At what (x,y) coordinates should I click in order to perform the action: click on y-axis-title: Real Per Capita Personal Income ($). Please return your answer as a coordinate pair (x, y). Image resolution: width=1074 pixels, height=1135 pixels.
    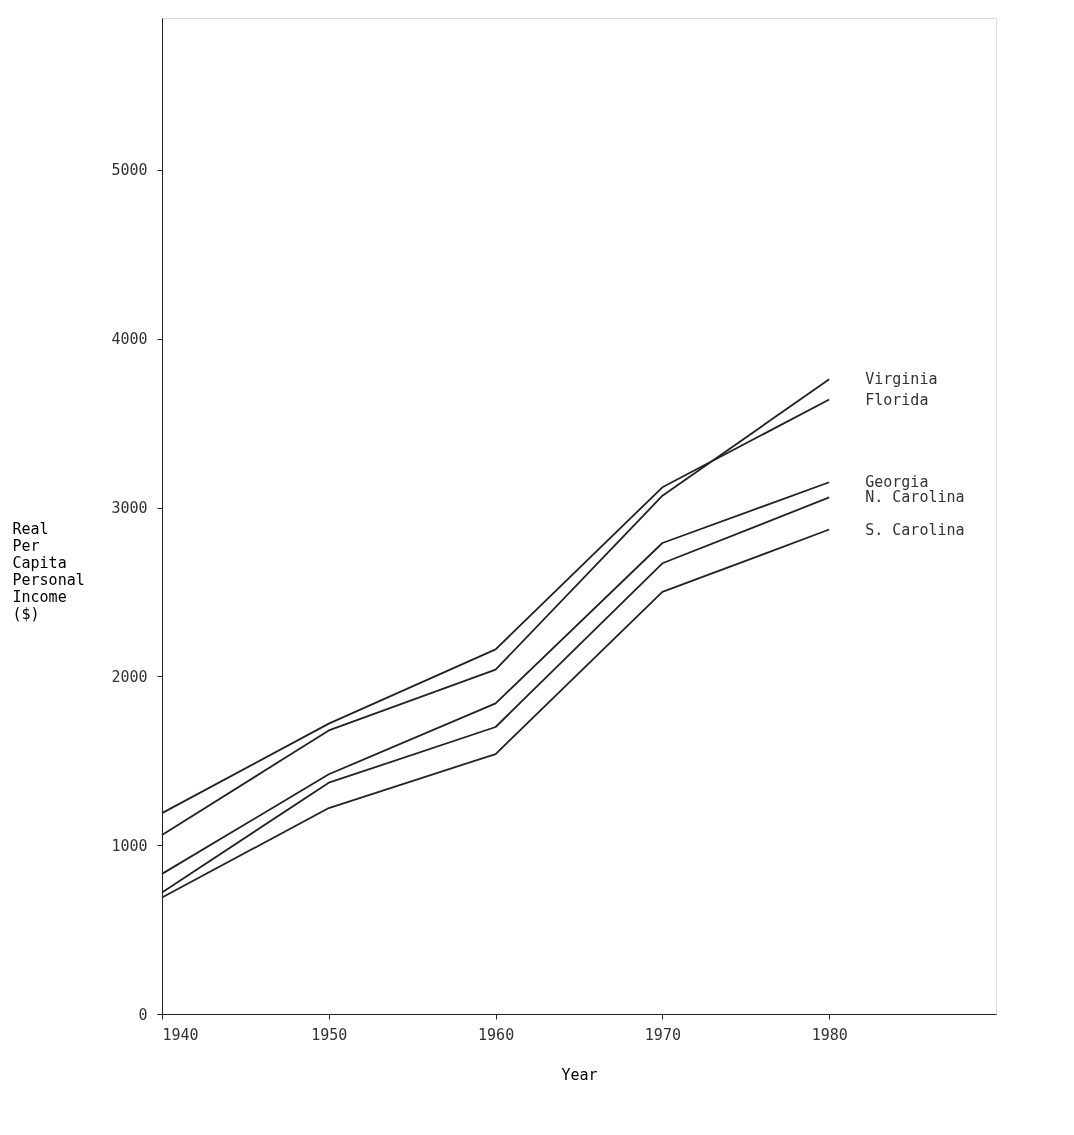
    Looking at the image, I should click on (48, 571).